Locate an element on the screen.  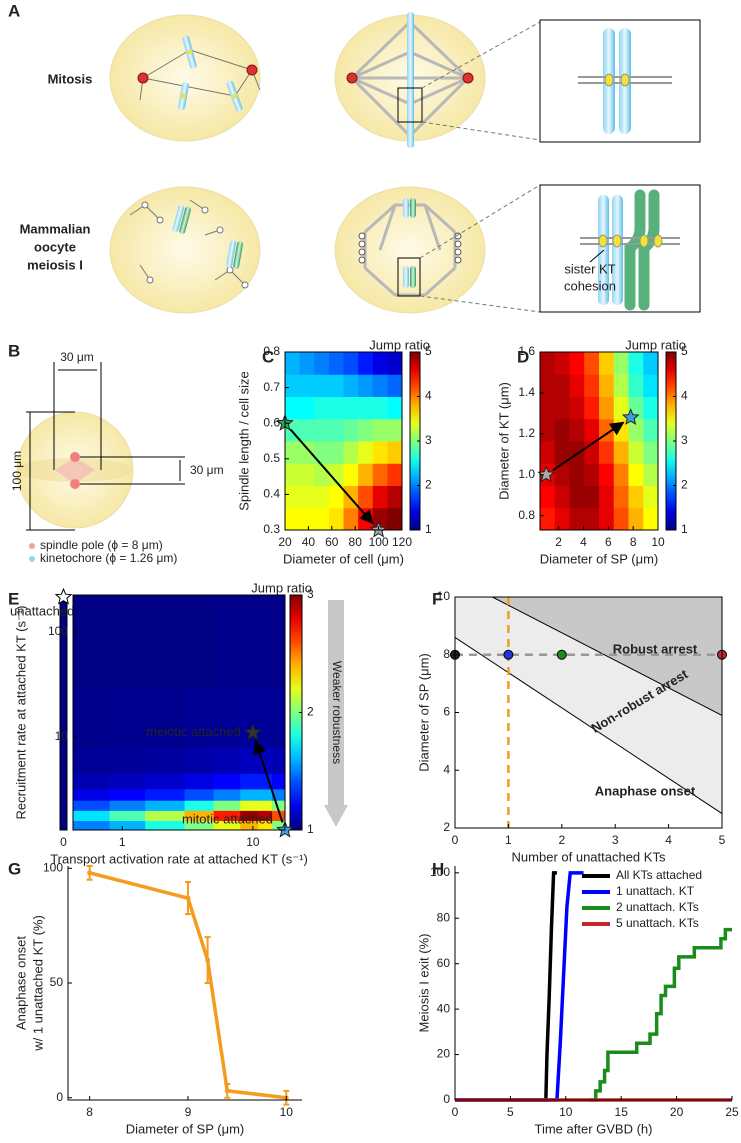
arrow is located at coordinates (331, 476).